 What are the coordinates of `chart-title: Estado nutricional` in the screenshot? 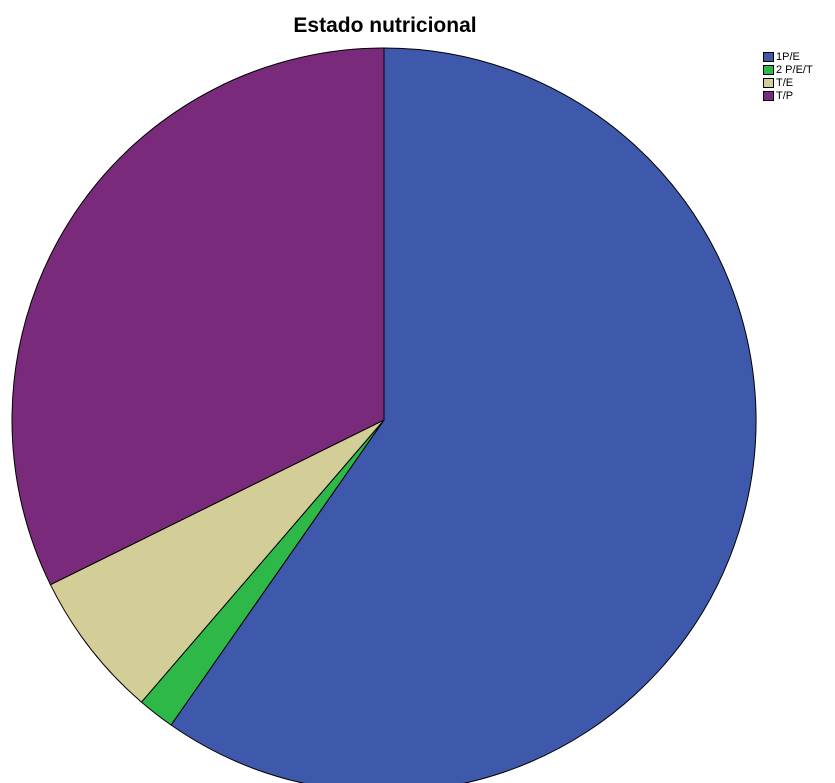 It's located at (385, 25).